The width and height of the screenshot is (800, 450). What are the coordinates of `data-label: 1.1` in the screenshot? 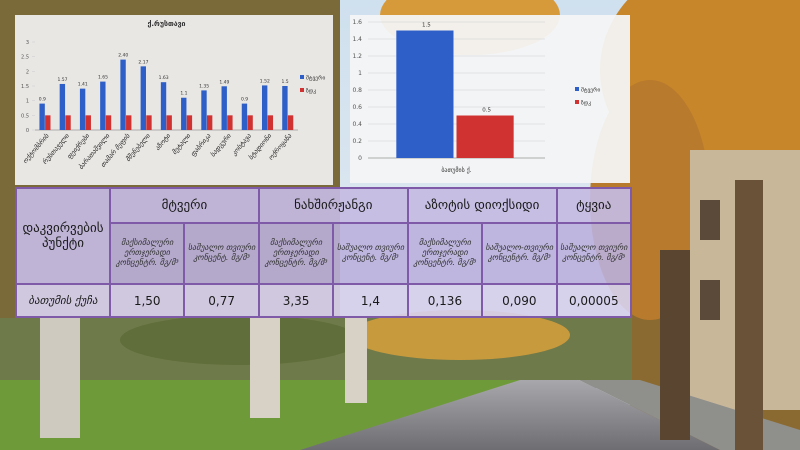 It's located at (183, 94).